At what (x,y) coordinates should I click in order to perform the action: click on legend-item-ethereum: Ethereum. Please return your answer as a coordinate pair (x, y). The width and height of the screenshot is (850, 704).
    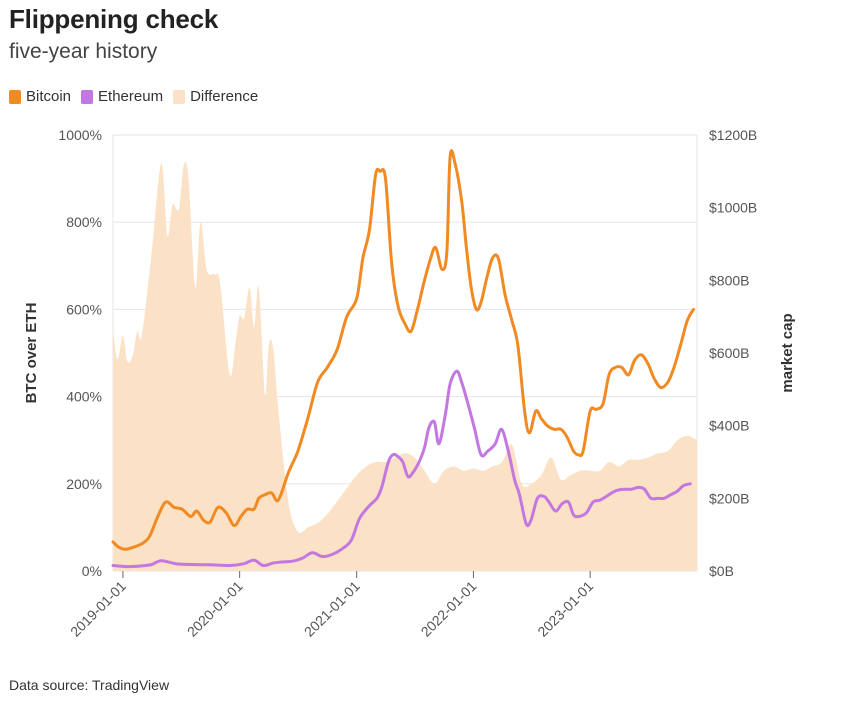
    Looking at the image, I should click on (122, 96).